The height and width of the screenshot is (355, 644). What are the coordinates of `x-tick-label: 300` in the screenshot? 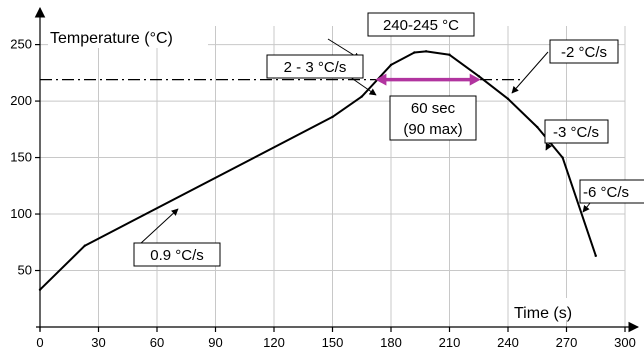 It's located at (625, 342).